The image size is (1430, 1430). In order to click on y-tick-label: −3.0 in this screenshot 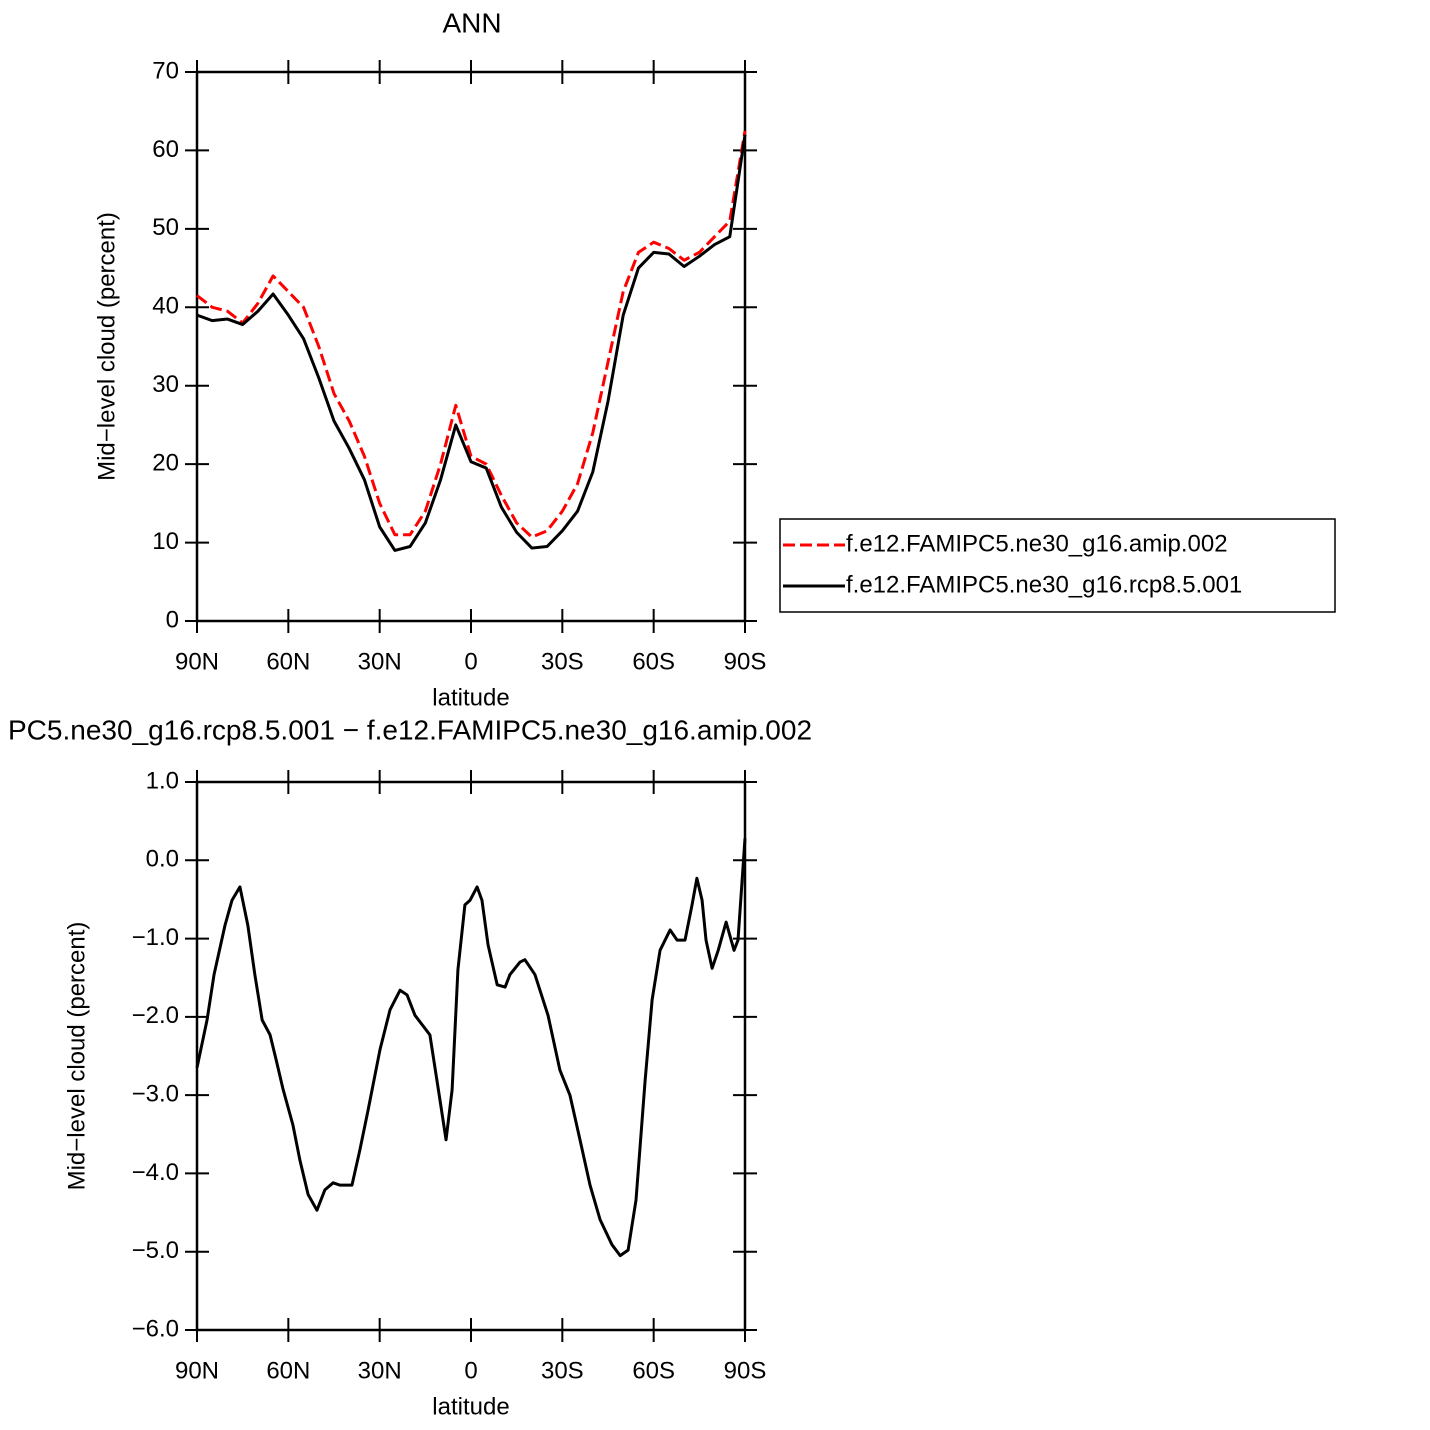, I will do `click(155, 1093)`.